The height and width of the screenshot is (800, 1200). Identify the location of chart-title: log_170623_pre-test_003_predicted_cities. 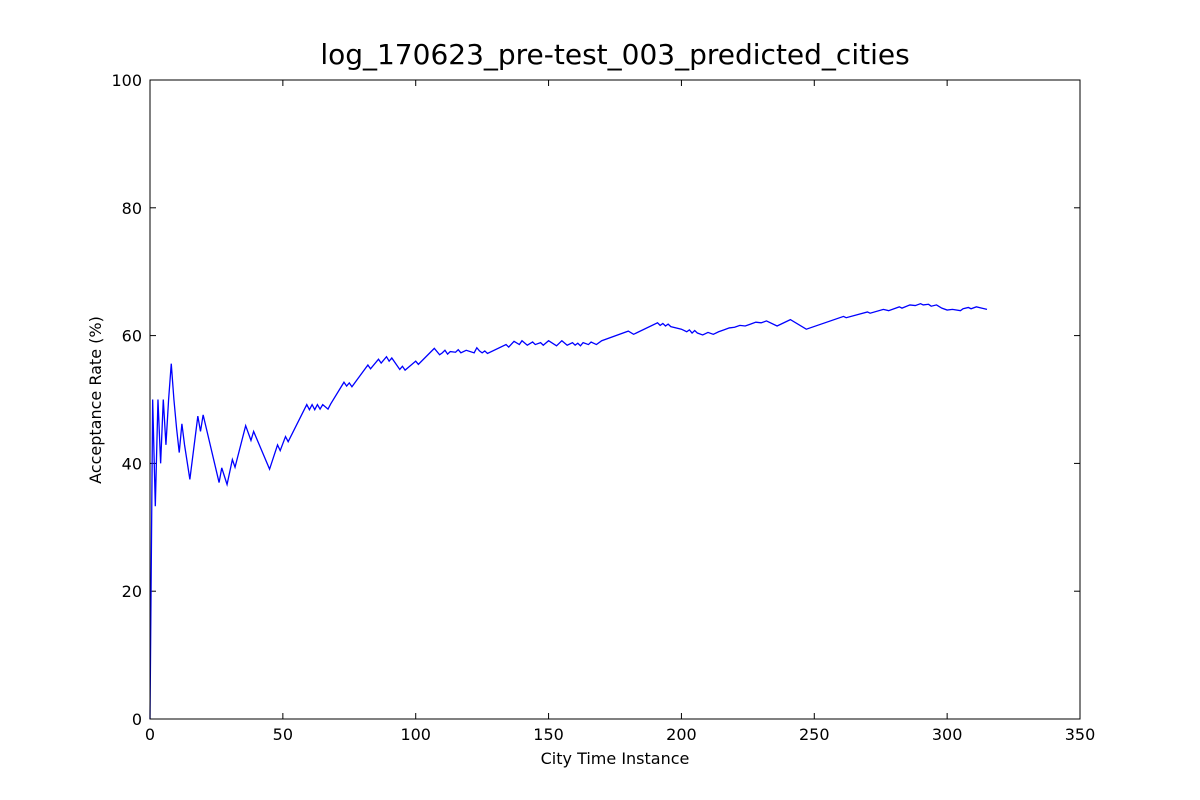
(614, 54).